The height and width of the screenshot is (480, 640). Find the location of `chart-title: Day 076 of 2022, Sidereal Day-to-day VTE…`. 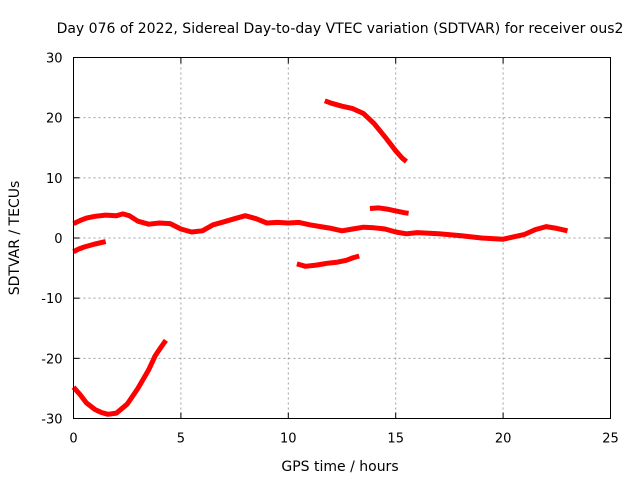

chart-title: Day 076 of 2022, Sidereal Day-to-day VTE… is located at coordinates (340, 29).